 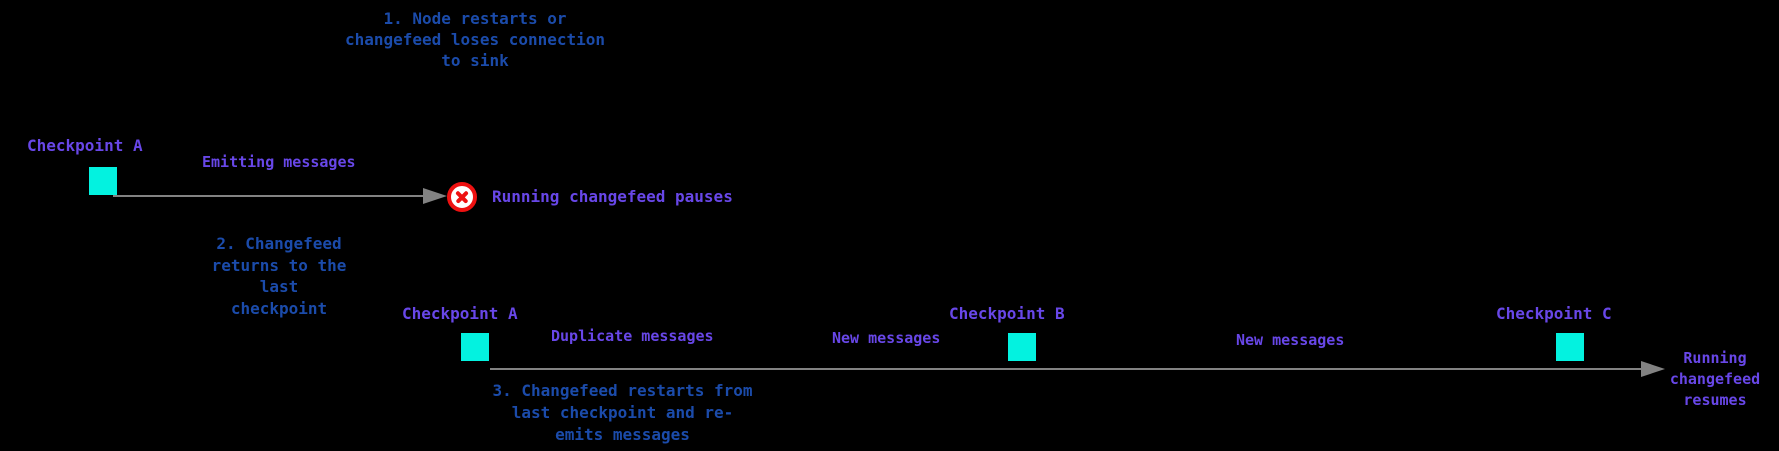 I want to click on circle-x-icon, so click(x=462, y=197).